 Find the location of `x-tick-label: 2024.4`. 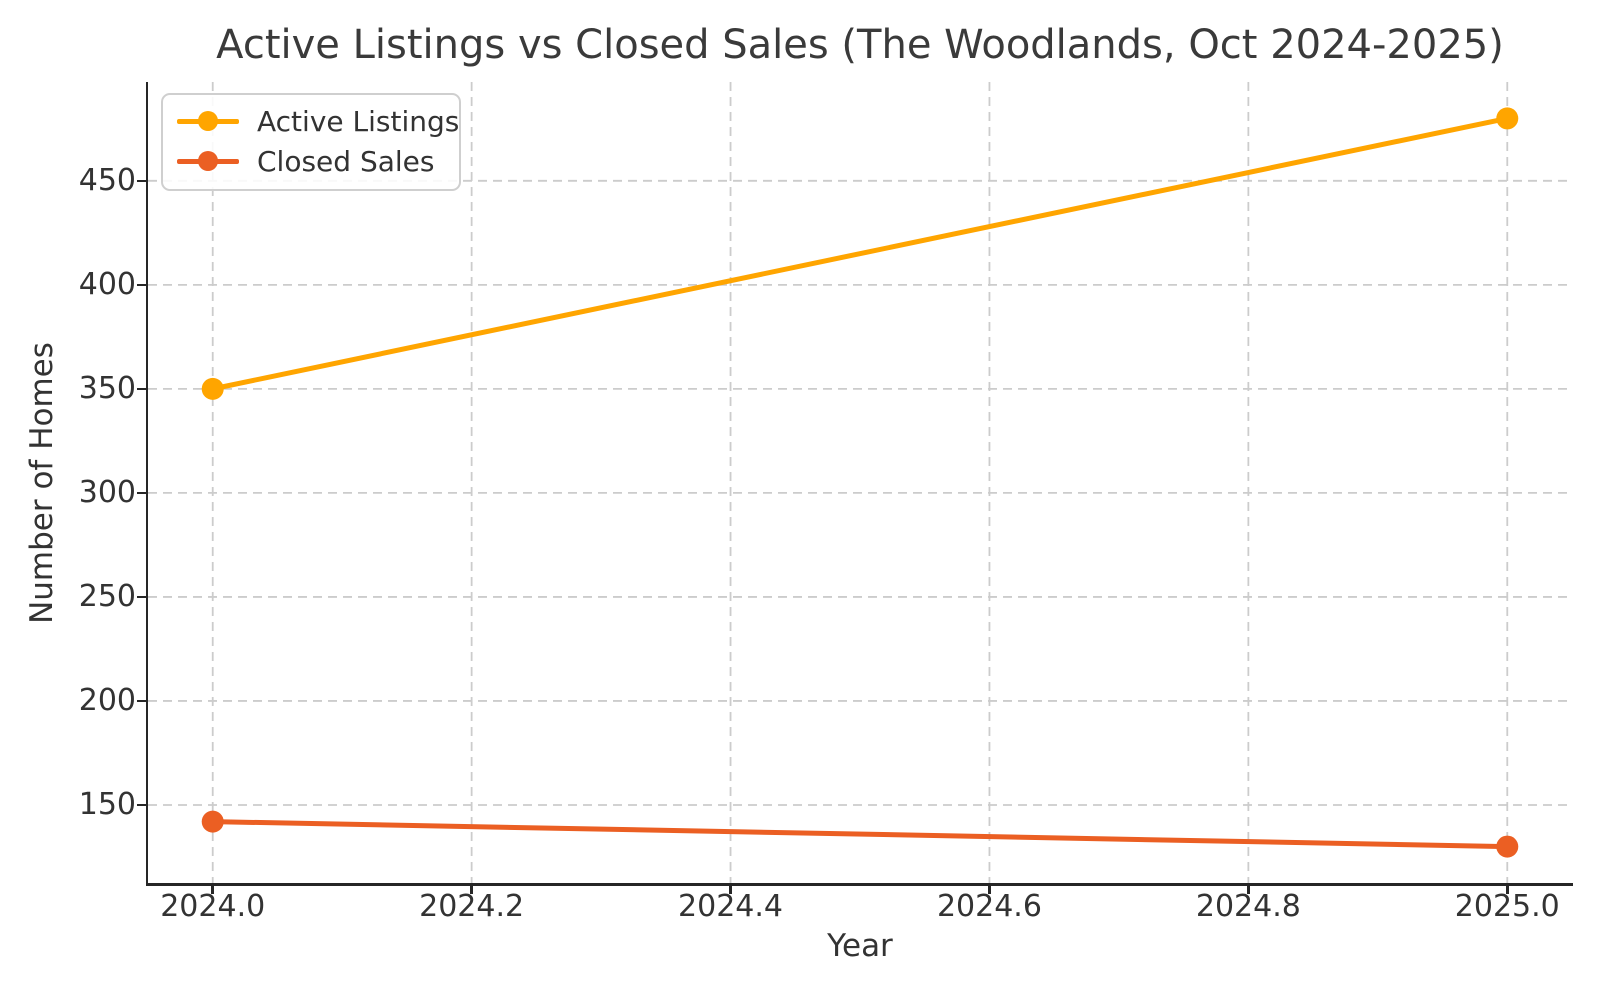

x-tick-label: 2024.4 is located at coordinates (731, 906).